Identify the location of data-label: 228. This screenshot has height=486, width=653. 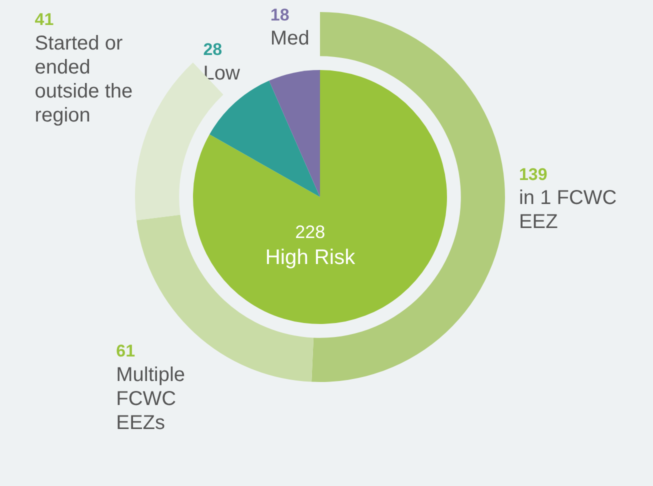
(310, 232).